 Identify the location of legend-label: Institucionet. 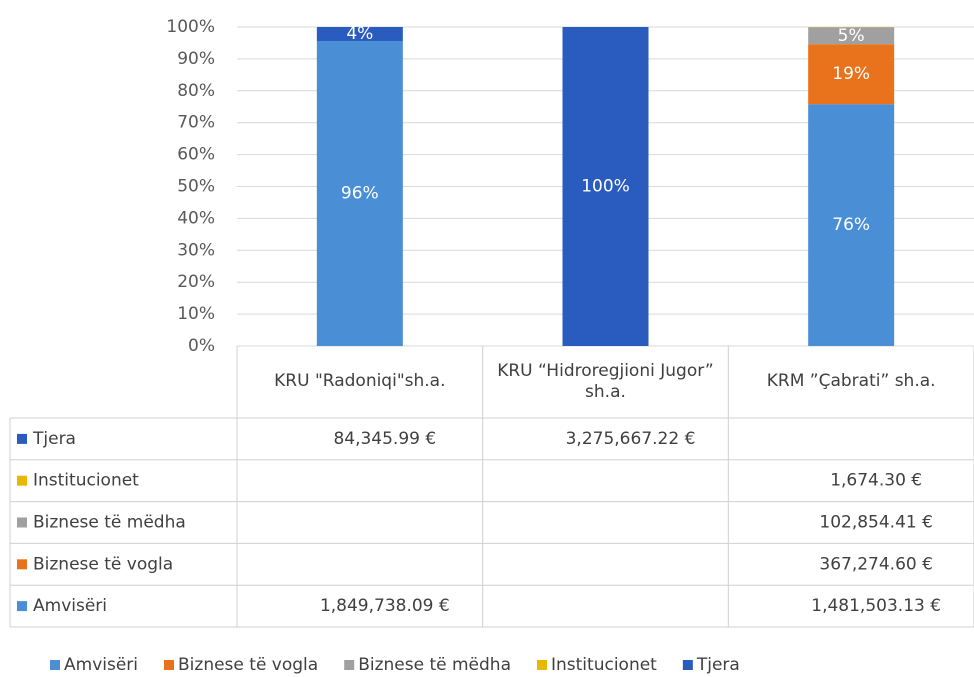
(604, 665).